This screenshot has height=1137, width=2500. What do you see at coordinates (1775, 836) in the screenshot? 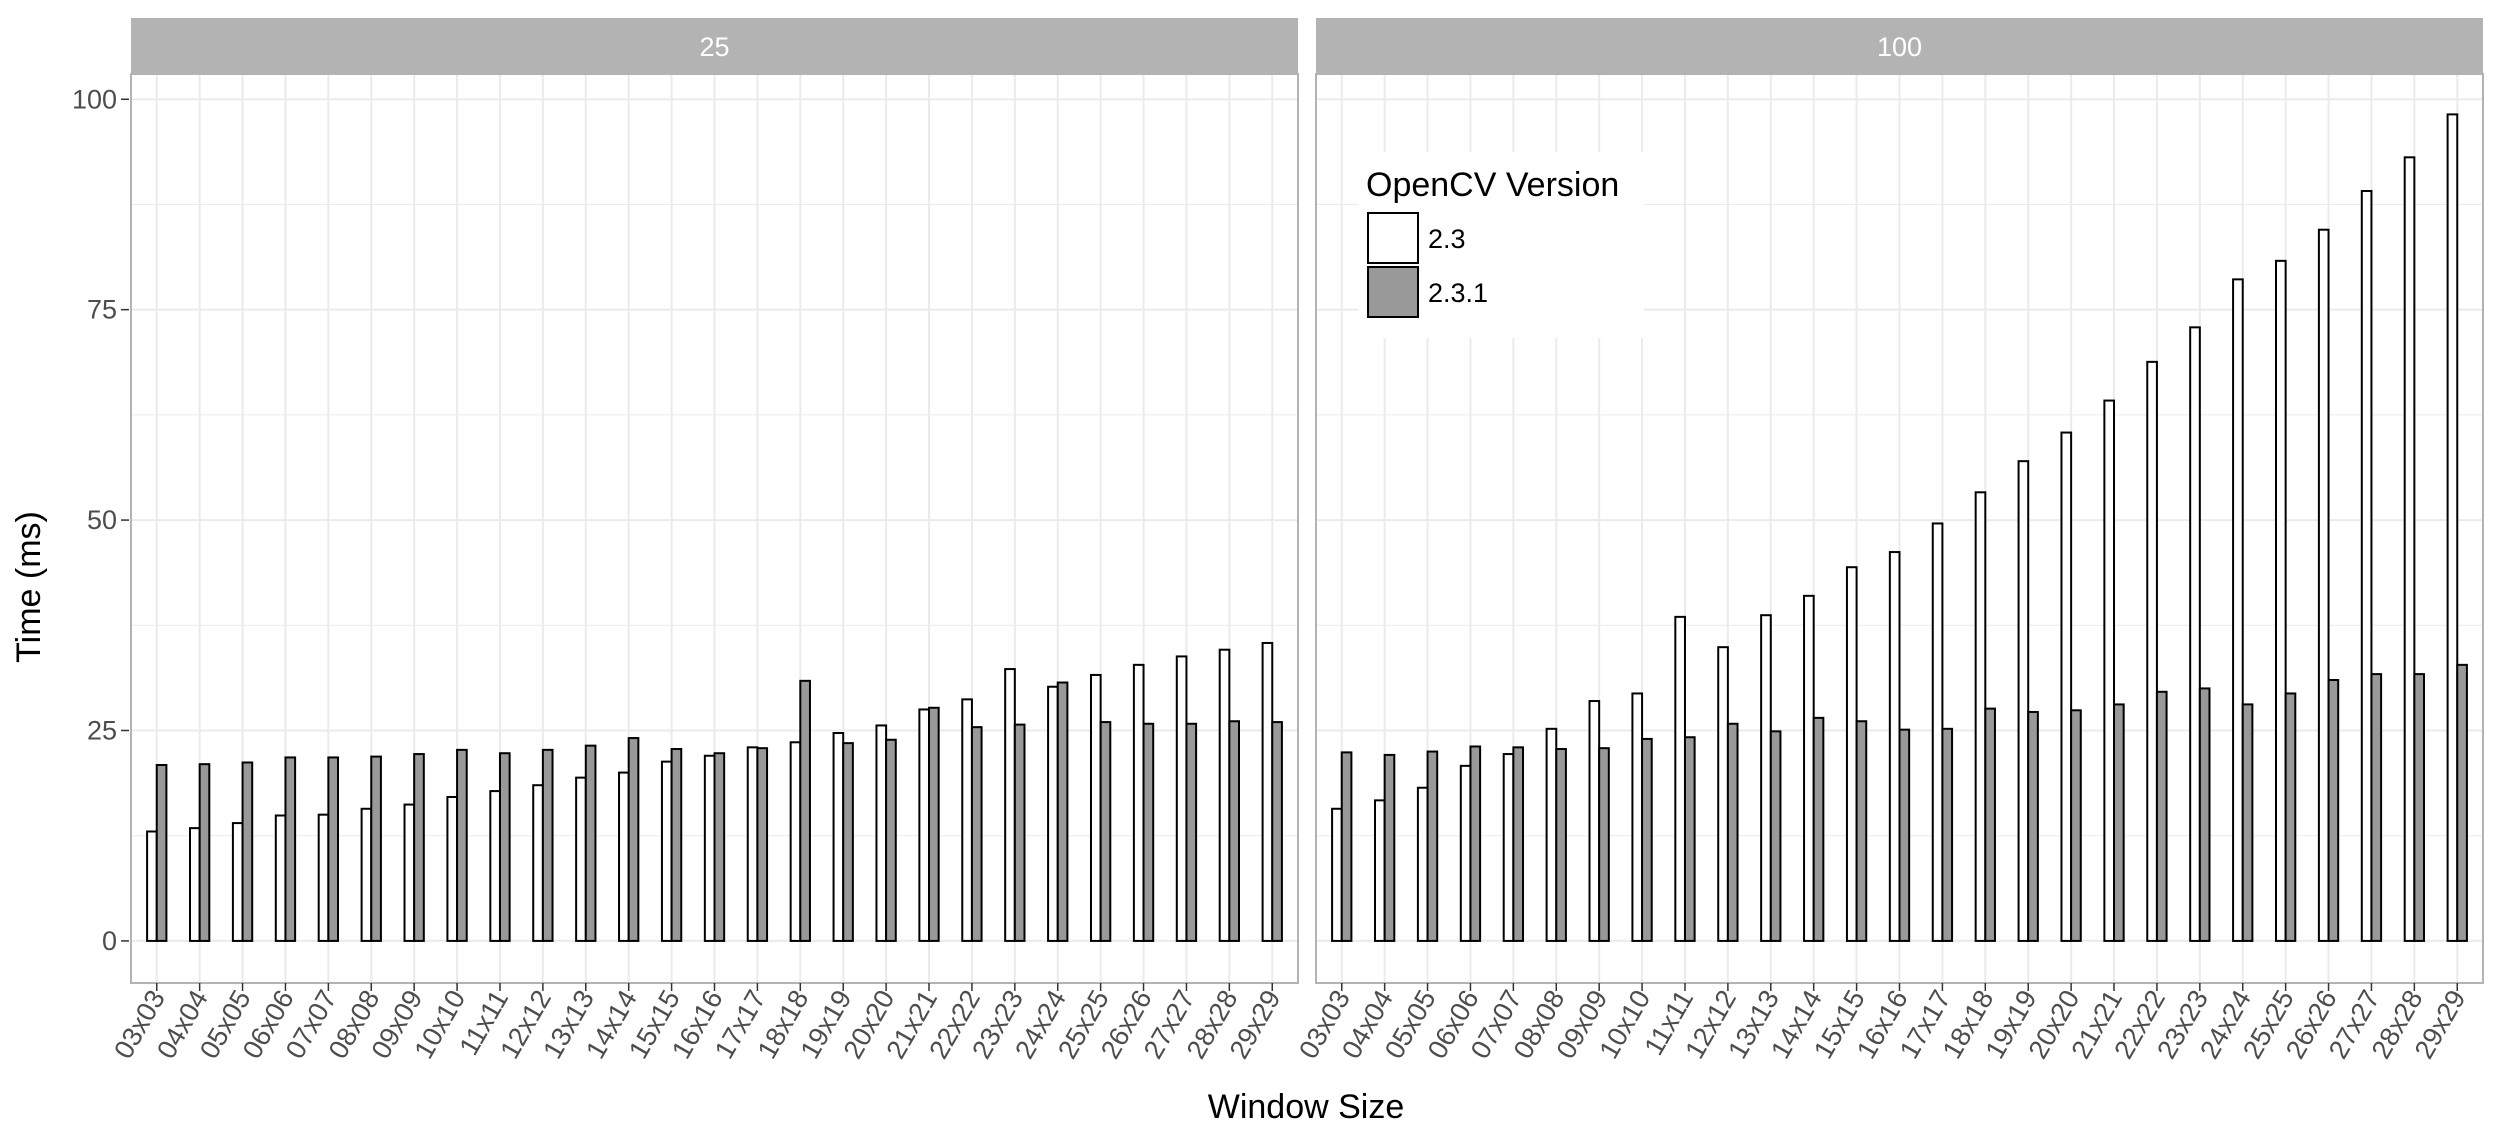
I see `bar-100-2-3-1-13x13` at bounding box center [1775, 836].